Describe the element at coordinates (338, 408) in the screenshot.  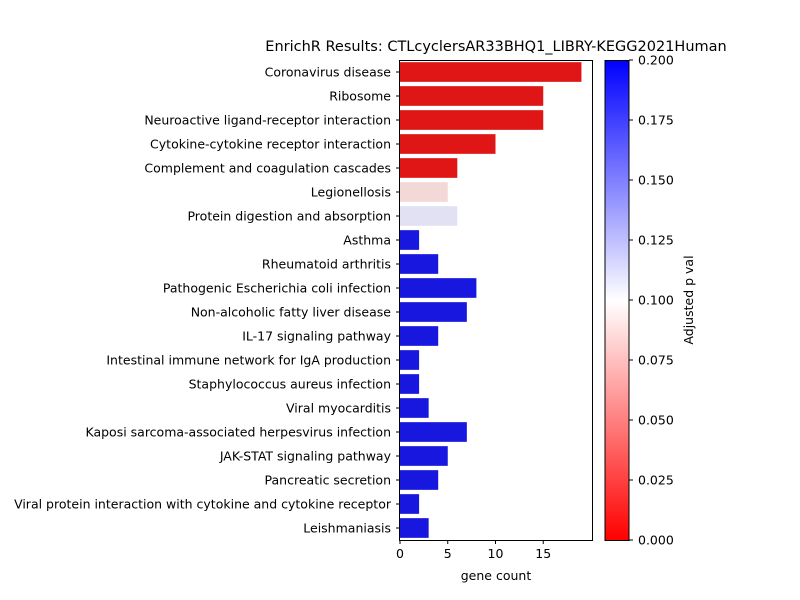
I see `category-label: Viral myocarditis` at that location.